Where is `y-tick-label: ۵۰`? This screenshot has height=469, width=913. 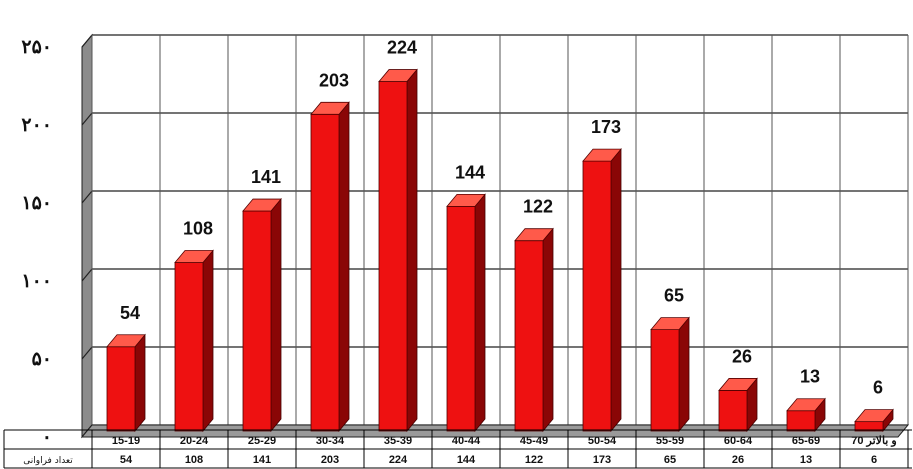 y-tick-label: ۵۰ is located at coordinates (42, 359).